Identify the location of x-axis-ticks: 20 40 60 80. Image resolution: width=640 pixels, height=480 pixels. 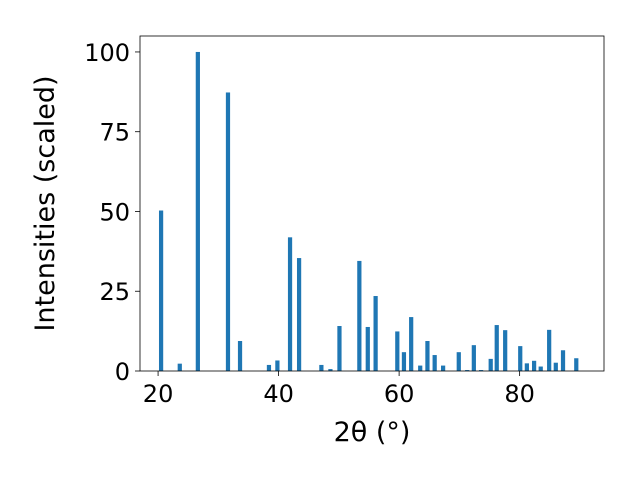
(339, 389).